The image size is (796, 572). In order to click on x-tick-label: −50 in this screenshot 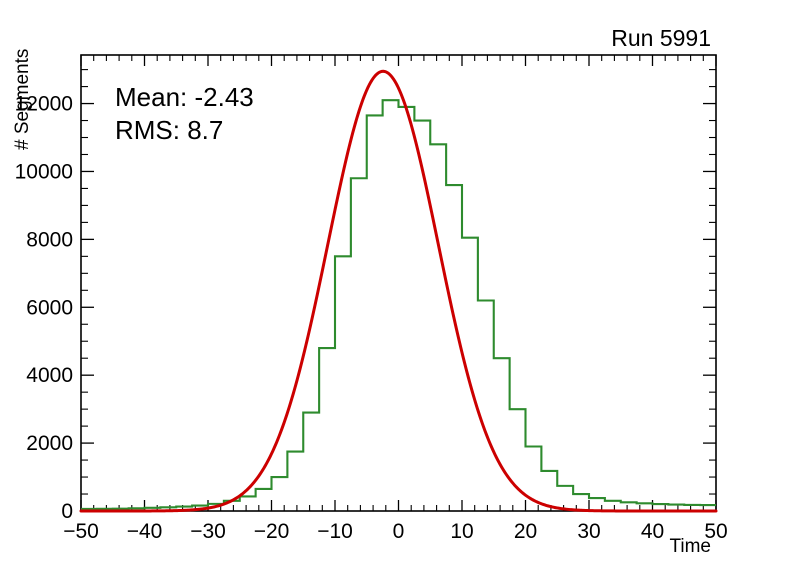, I will do `click(81, 531)`.